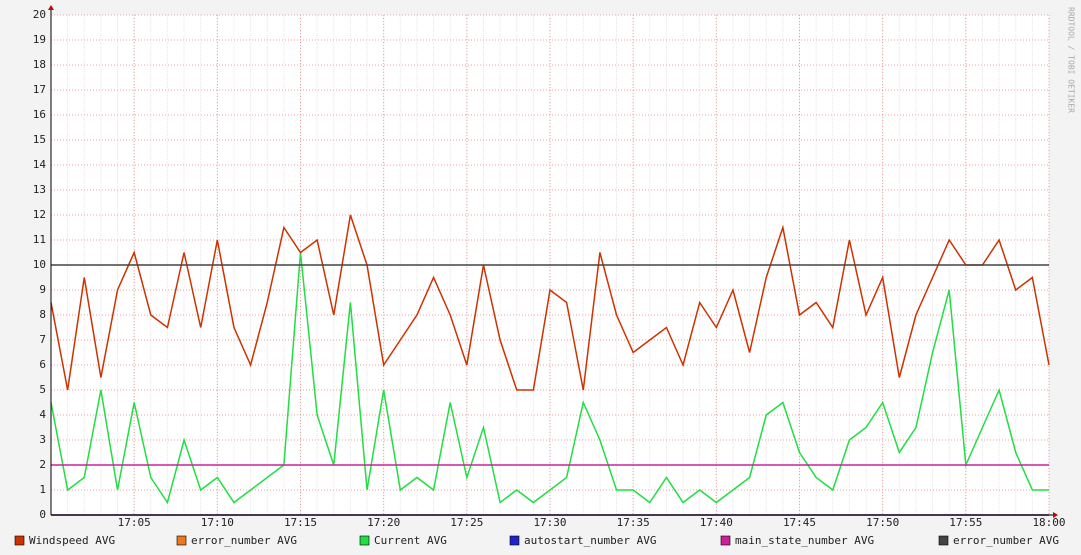 Image resolution: width=1081 pixels, height=555 pixels. I want to click on y-tick-label: 9, so click(42, 289).